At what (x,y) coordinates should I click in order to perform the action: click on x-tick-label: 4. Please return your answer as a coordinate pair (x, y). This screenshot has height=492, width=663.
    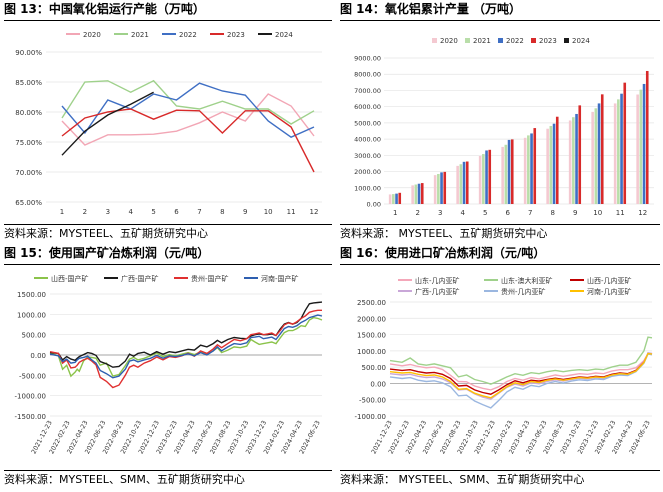
    Looking at the image, I should click on (463, 213).